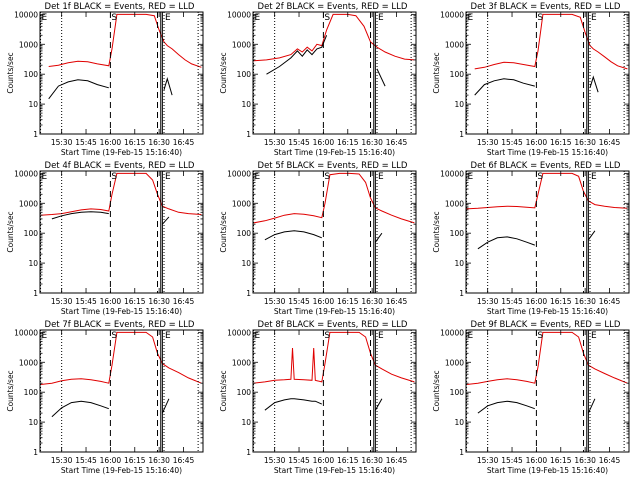 This screenshot has height=480, width=640. Describe the element at coordinates (333, 7) in the screenshot. I see `panel-title: Det 2f BLACK = Events, RED = LLD` at that location.